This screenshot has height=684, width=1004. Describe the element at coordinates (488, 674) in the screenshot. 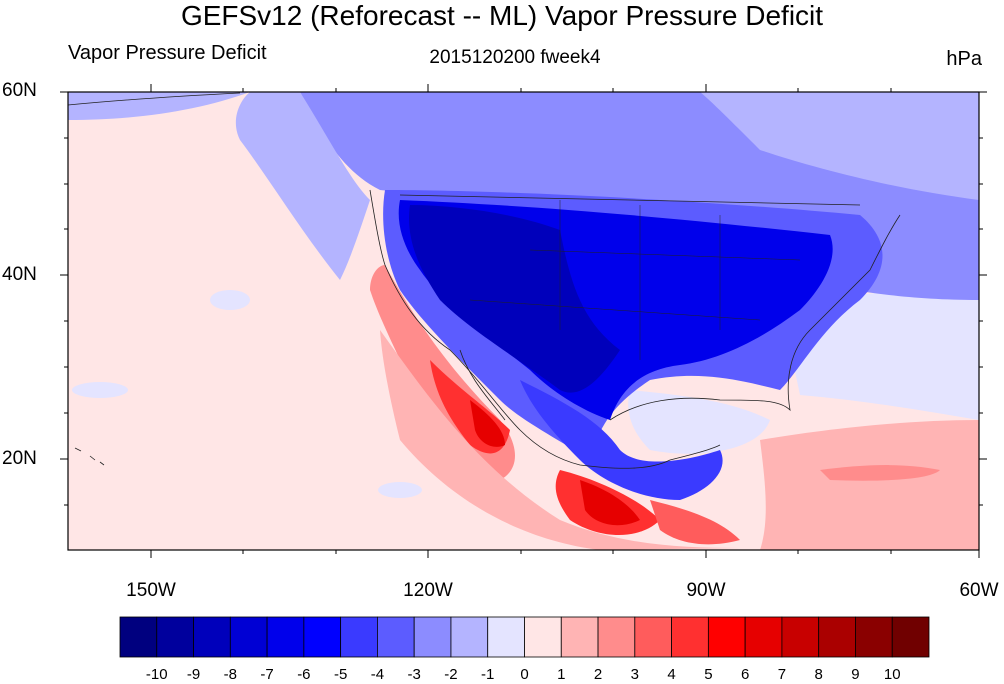

I see `colorbar-label: -1` at that location.